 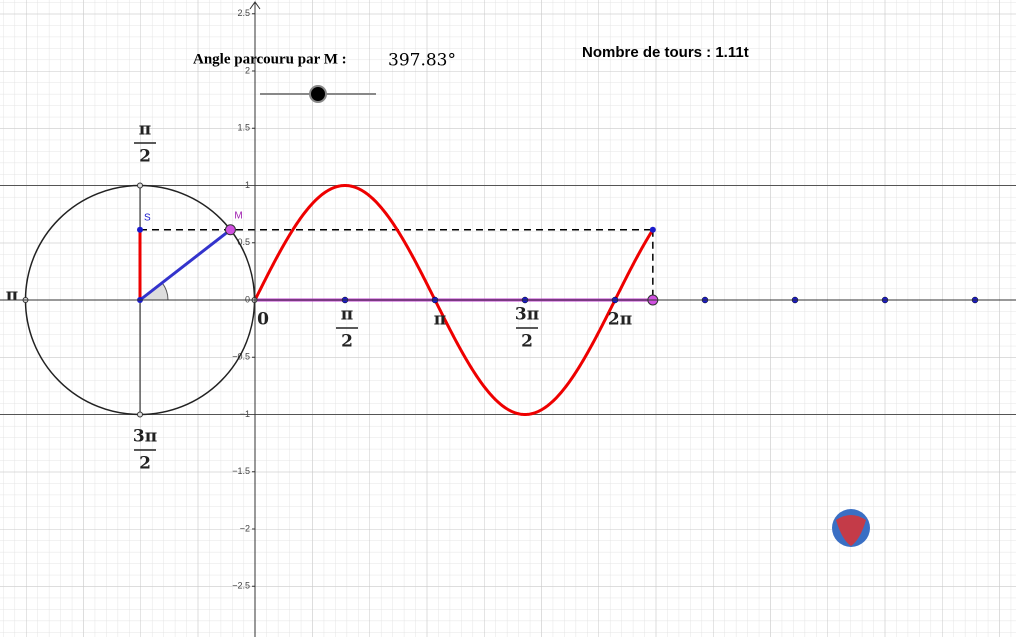 I want to click on circle-left-label: π, so click(x=12, y=296).